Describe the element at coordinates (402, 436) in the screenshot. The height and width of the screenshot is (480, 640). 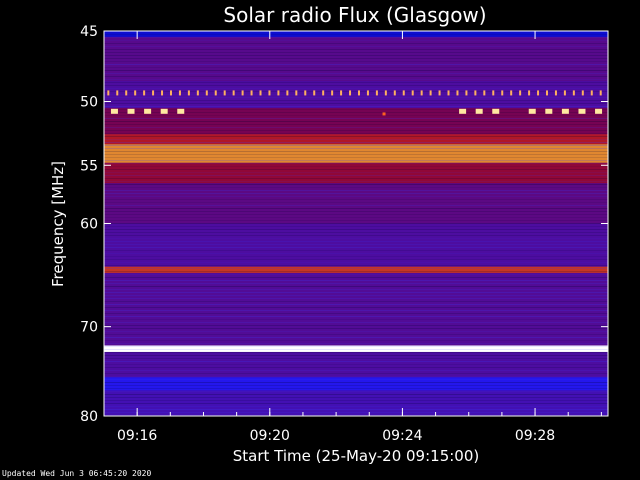
I see `x-tick-label: 09:24` at that location.